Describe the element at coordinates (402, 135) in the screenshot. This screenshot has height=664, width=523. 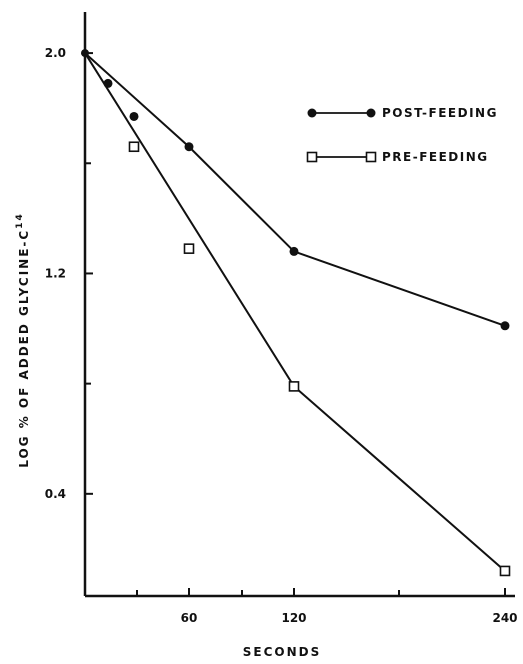
I see `legend: POST-FEEDING PRE-FEEDING` at that location.